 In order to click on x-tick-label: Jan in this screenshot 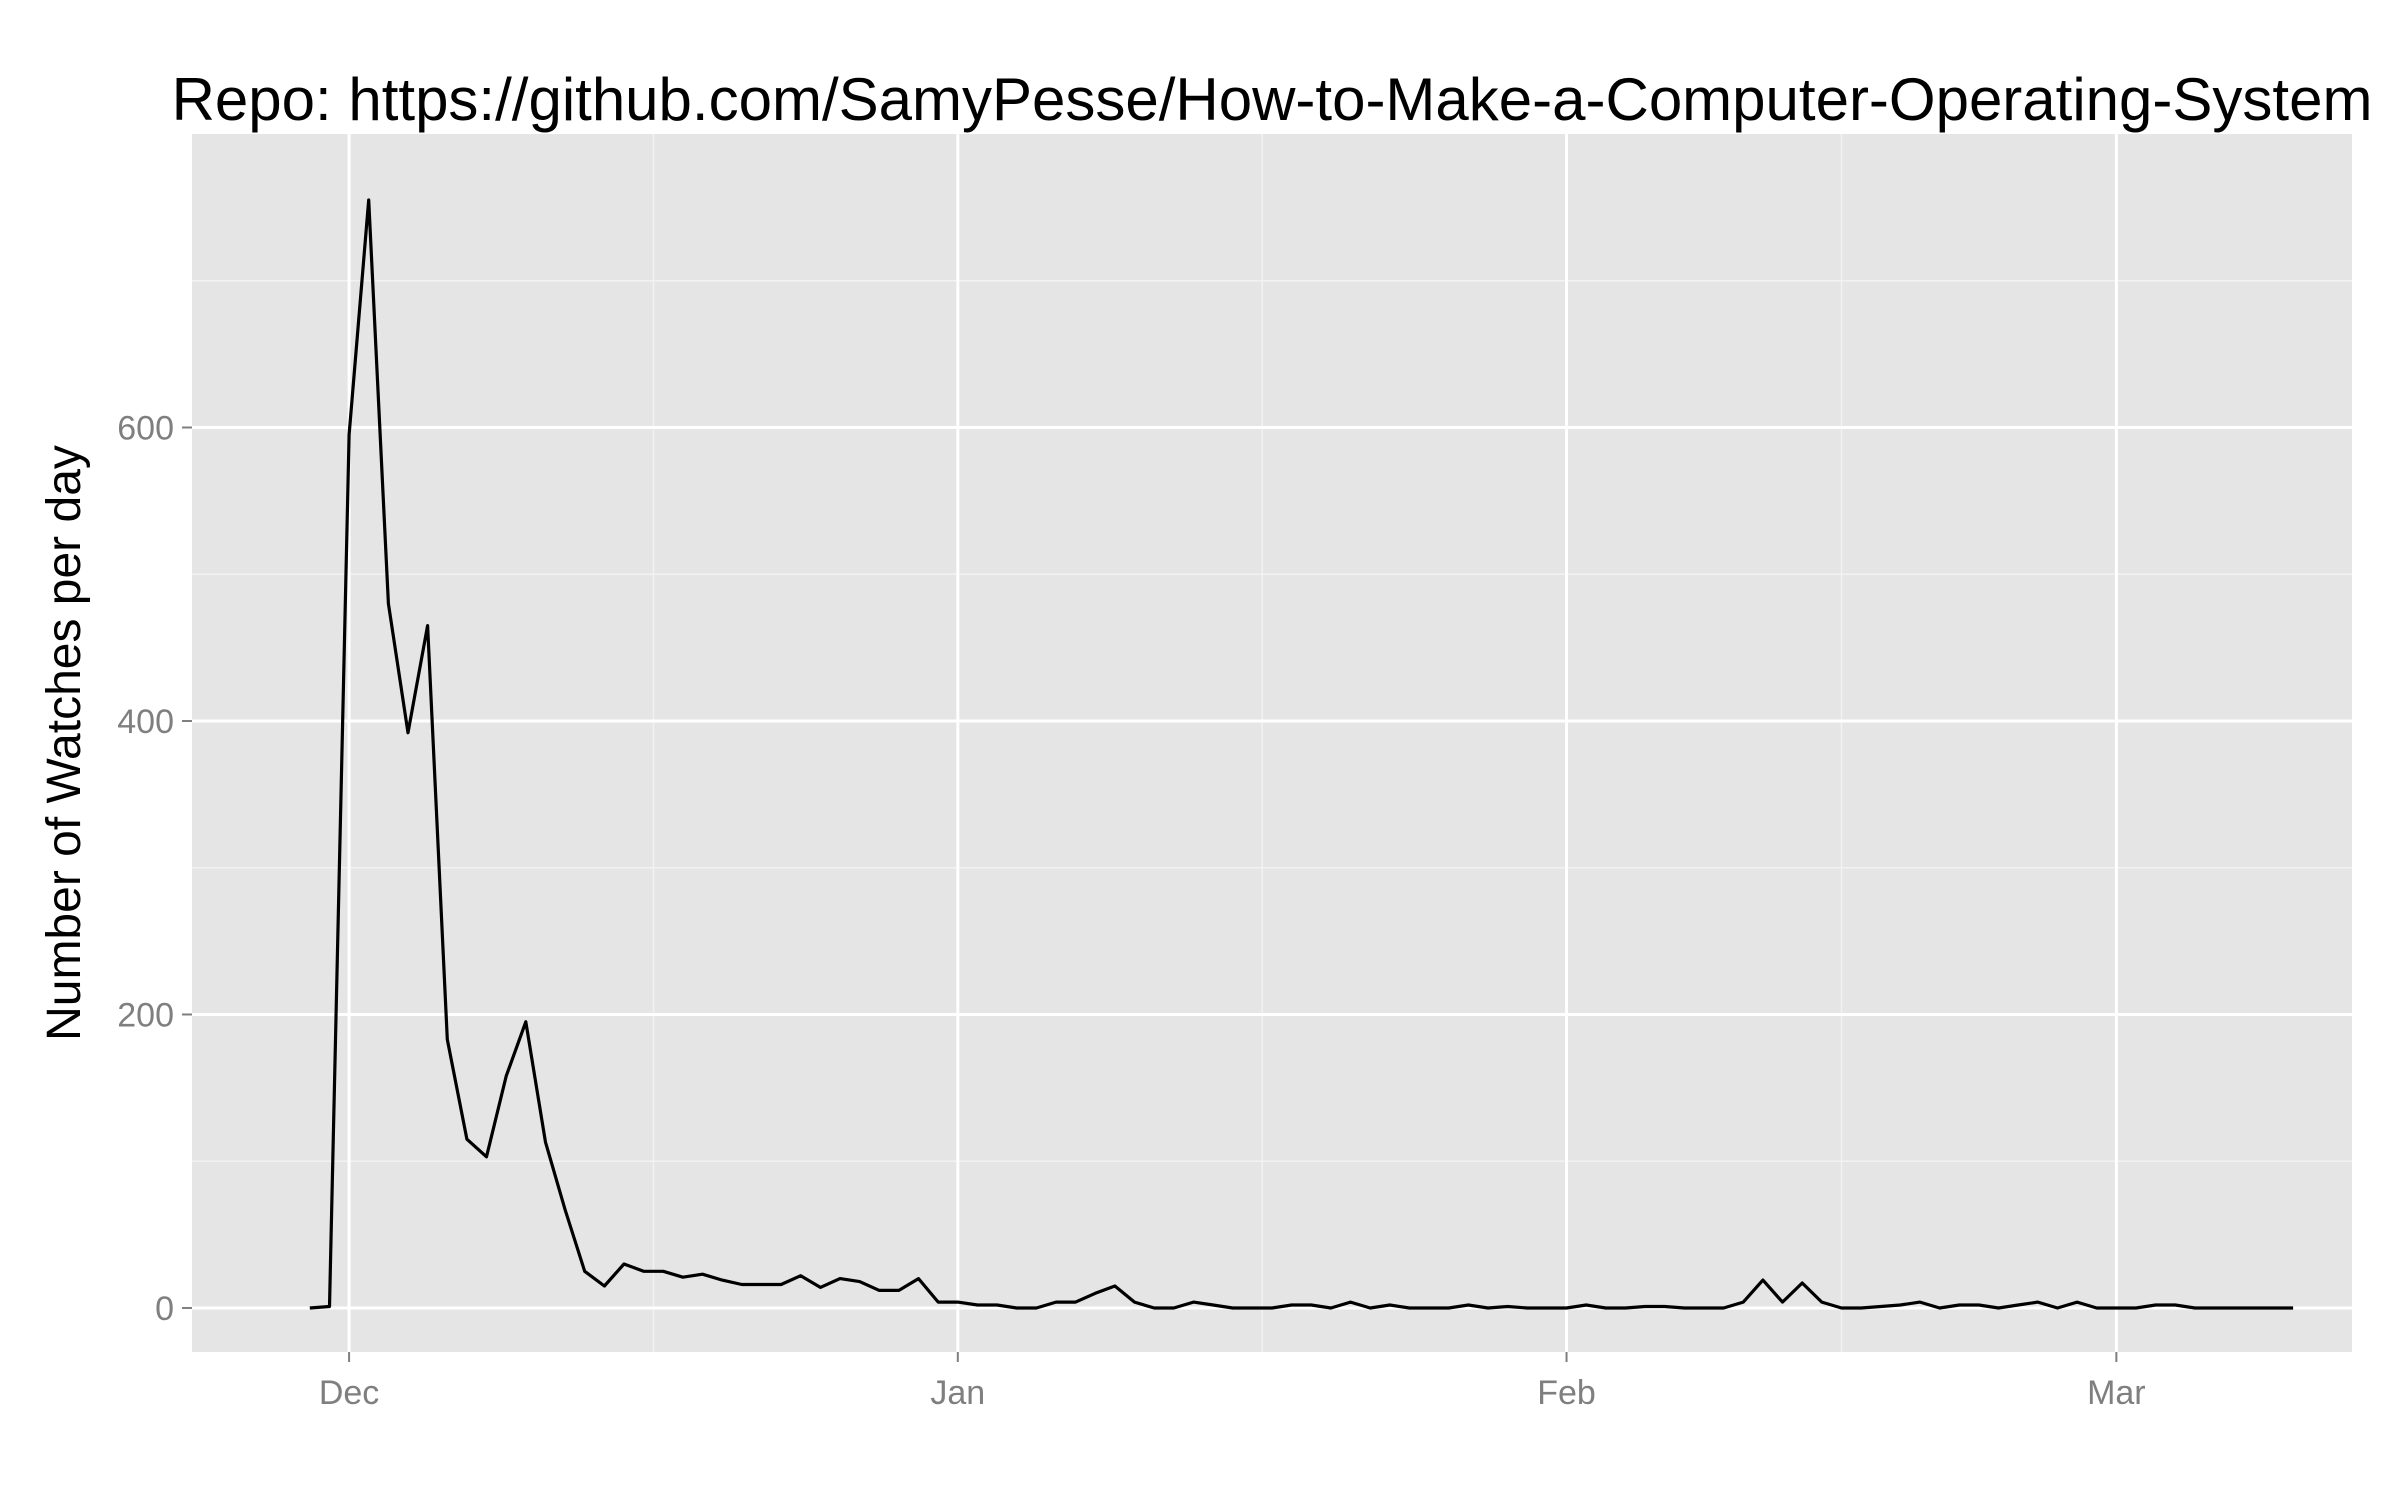, I will do `click(957, 1393)`.